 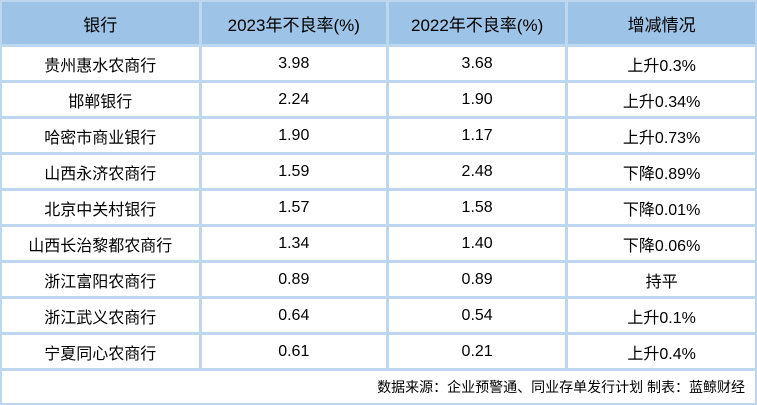 What do you see at coordinates (295, 280) in the screenshot?
I see `rate-2023-cell: 0.89` at bounding box center [295, 280].